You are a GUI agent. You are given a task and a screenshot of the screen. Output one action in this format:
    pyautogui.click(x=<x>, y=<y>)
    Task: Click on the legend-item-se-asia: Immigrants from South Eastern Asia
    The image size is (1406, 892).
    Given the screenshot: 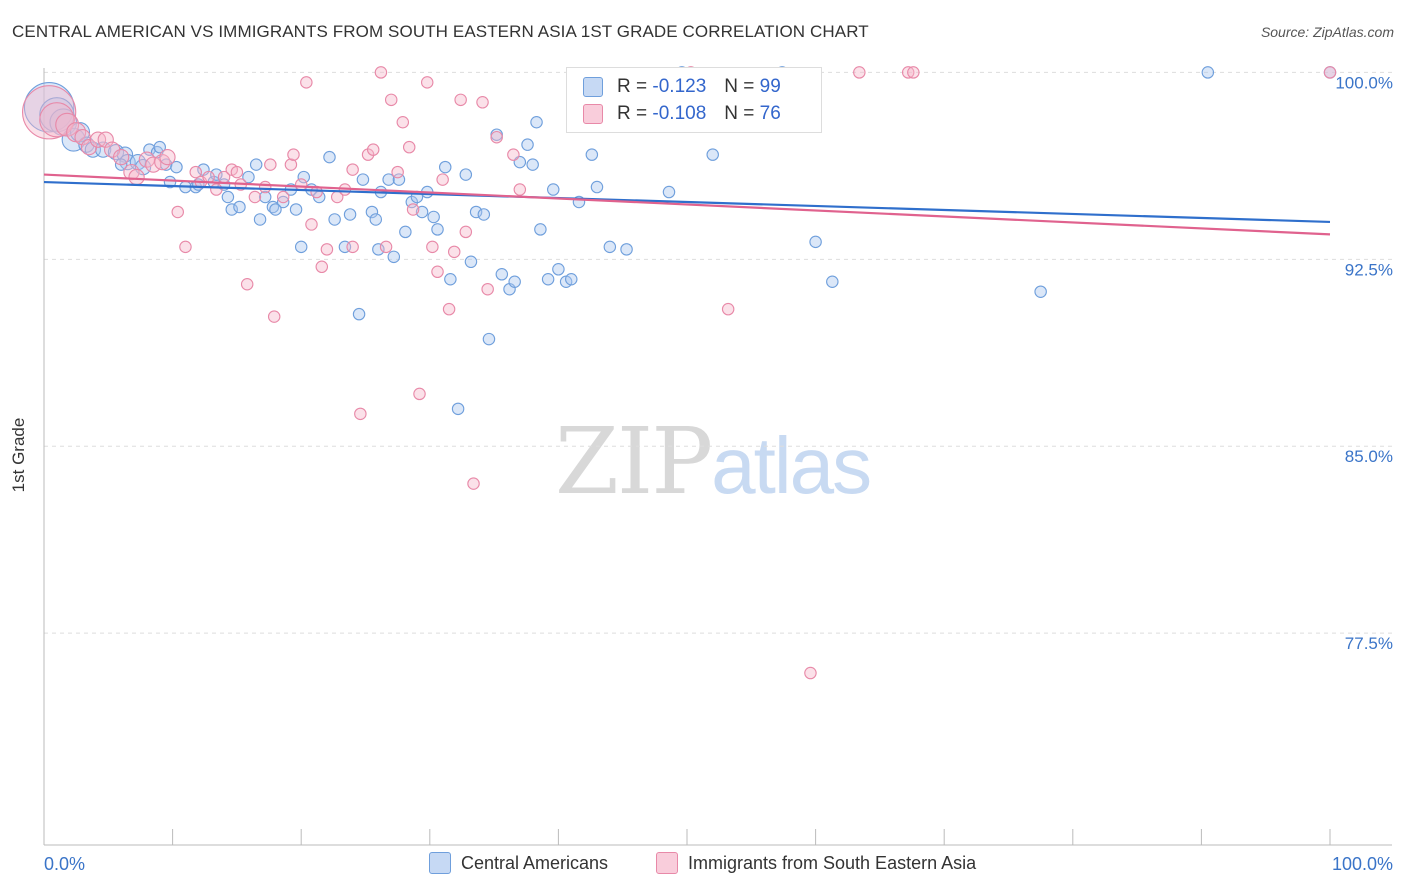 What is the action you would take?
    pyautogui.click(x=816, y=863)
    